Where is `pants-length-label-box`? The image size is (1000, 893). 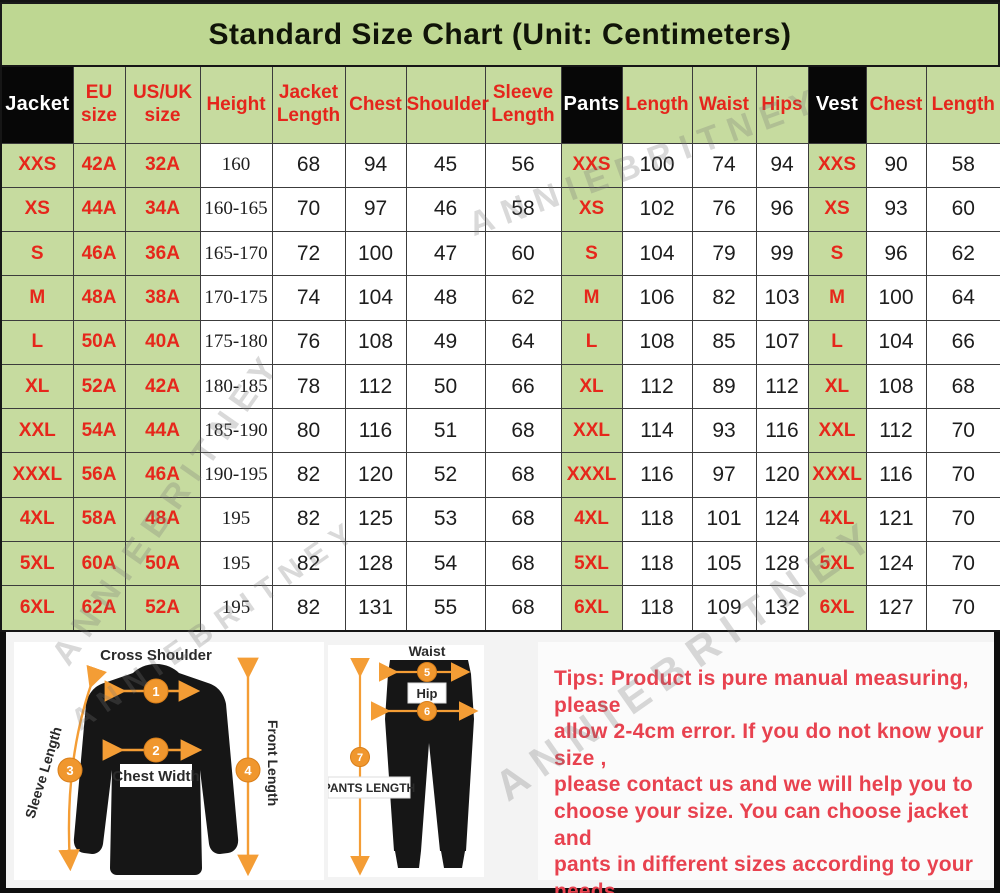 pants-length-label-box is located at coordinates (369, 787).